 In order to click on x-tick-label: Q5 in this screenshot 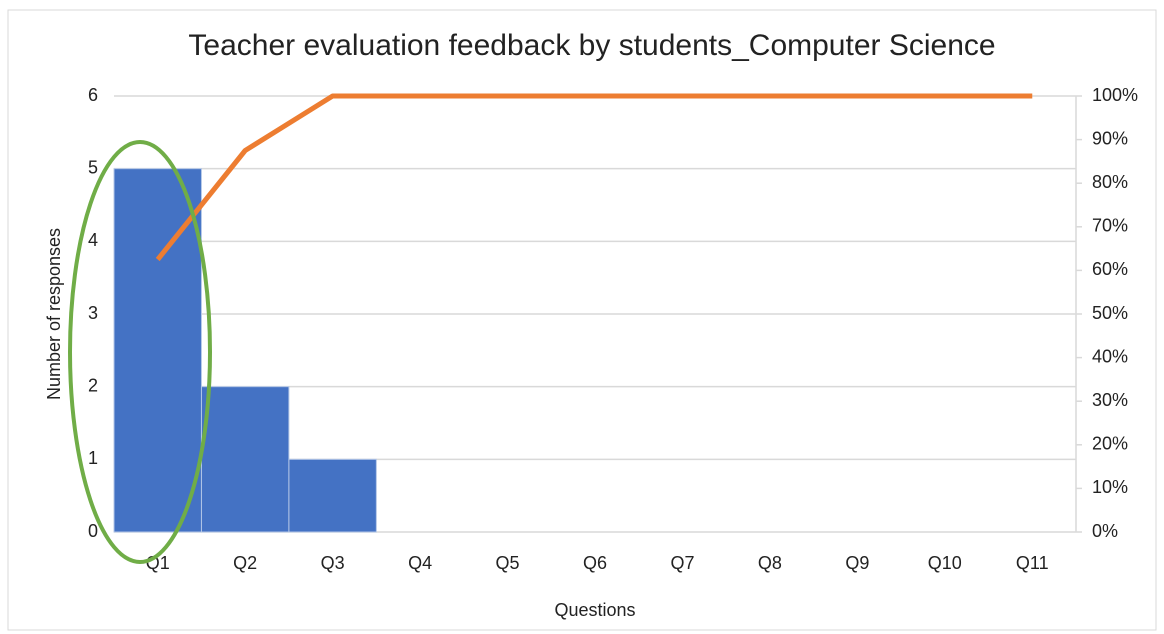, I will do `click(508, 563)`.